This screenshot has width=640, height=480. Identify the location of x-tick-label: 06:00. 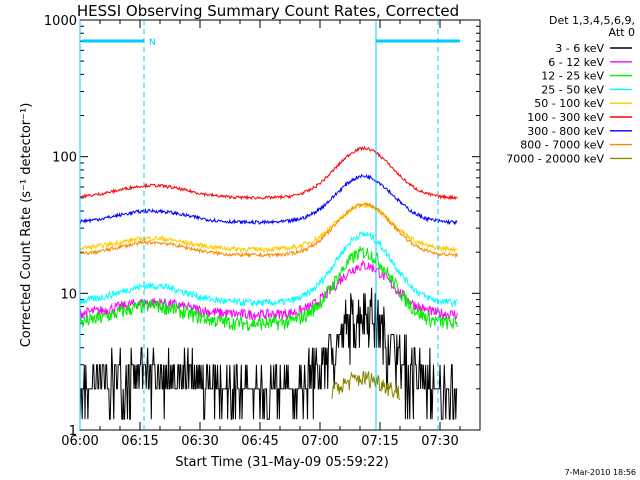
(79, 441).